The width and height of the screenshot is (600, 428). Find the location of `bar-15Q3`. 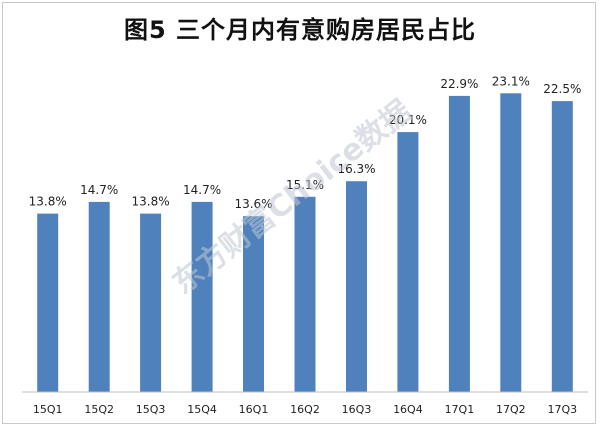

bar-15Q3 is located at coordinates (151, 302).